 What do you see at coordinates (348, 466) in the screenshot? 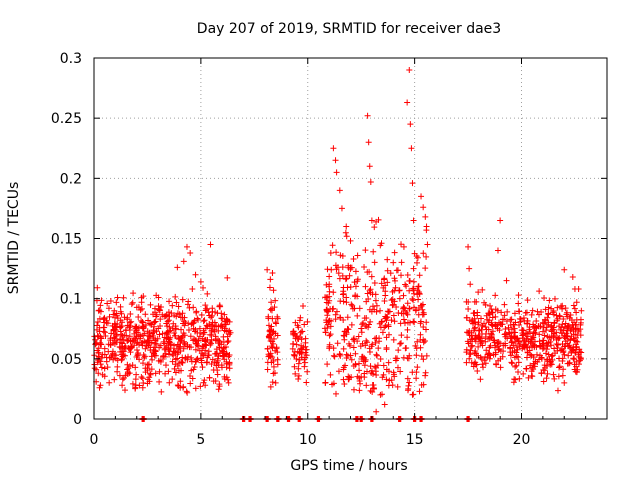
I see `x-axis-label: GPS time / hours` at bounding box center [348, 466].